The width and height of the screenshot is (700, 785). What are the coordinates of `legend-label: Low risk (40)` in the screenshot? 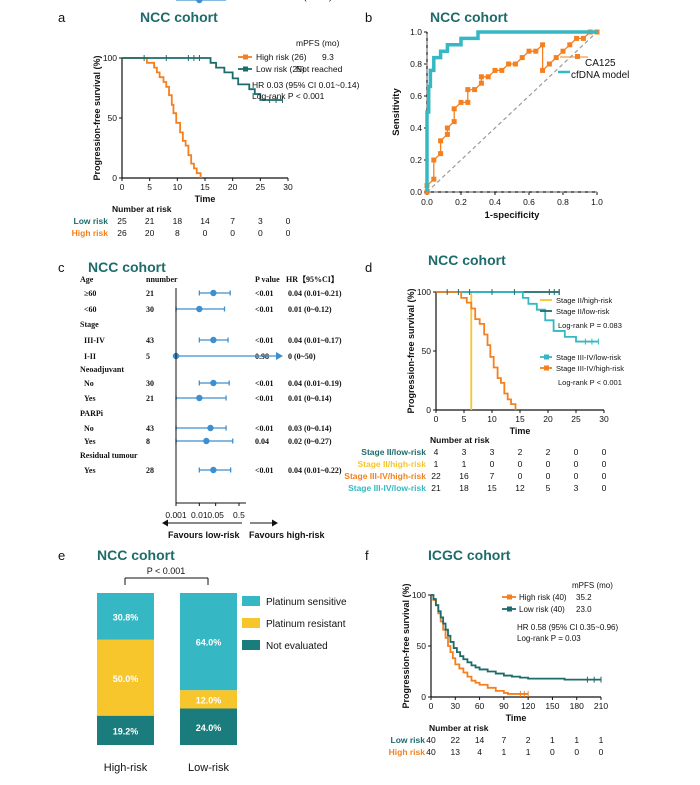 It's located at (542, 609).